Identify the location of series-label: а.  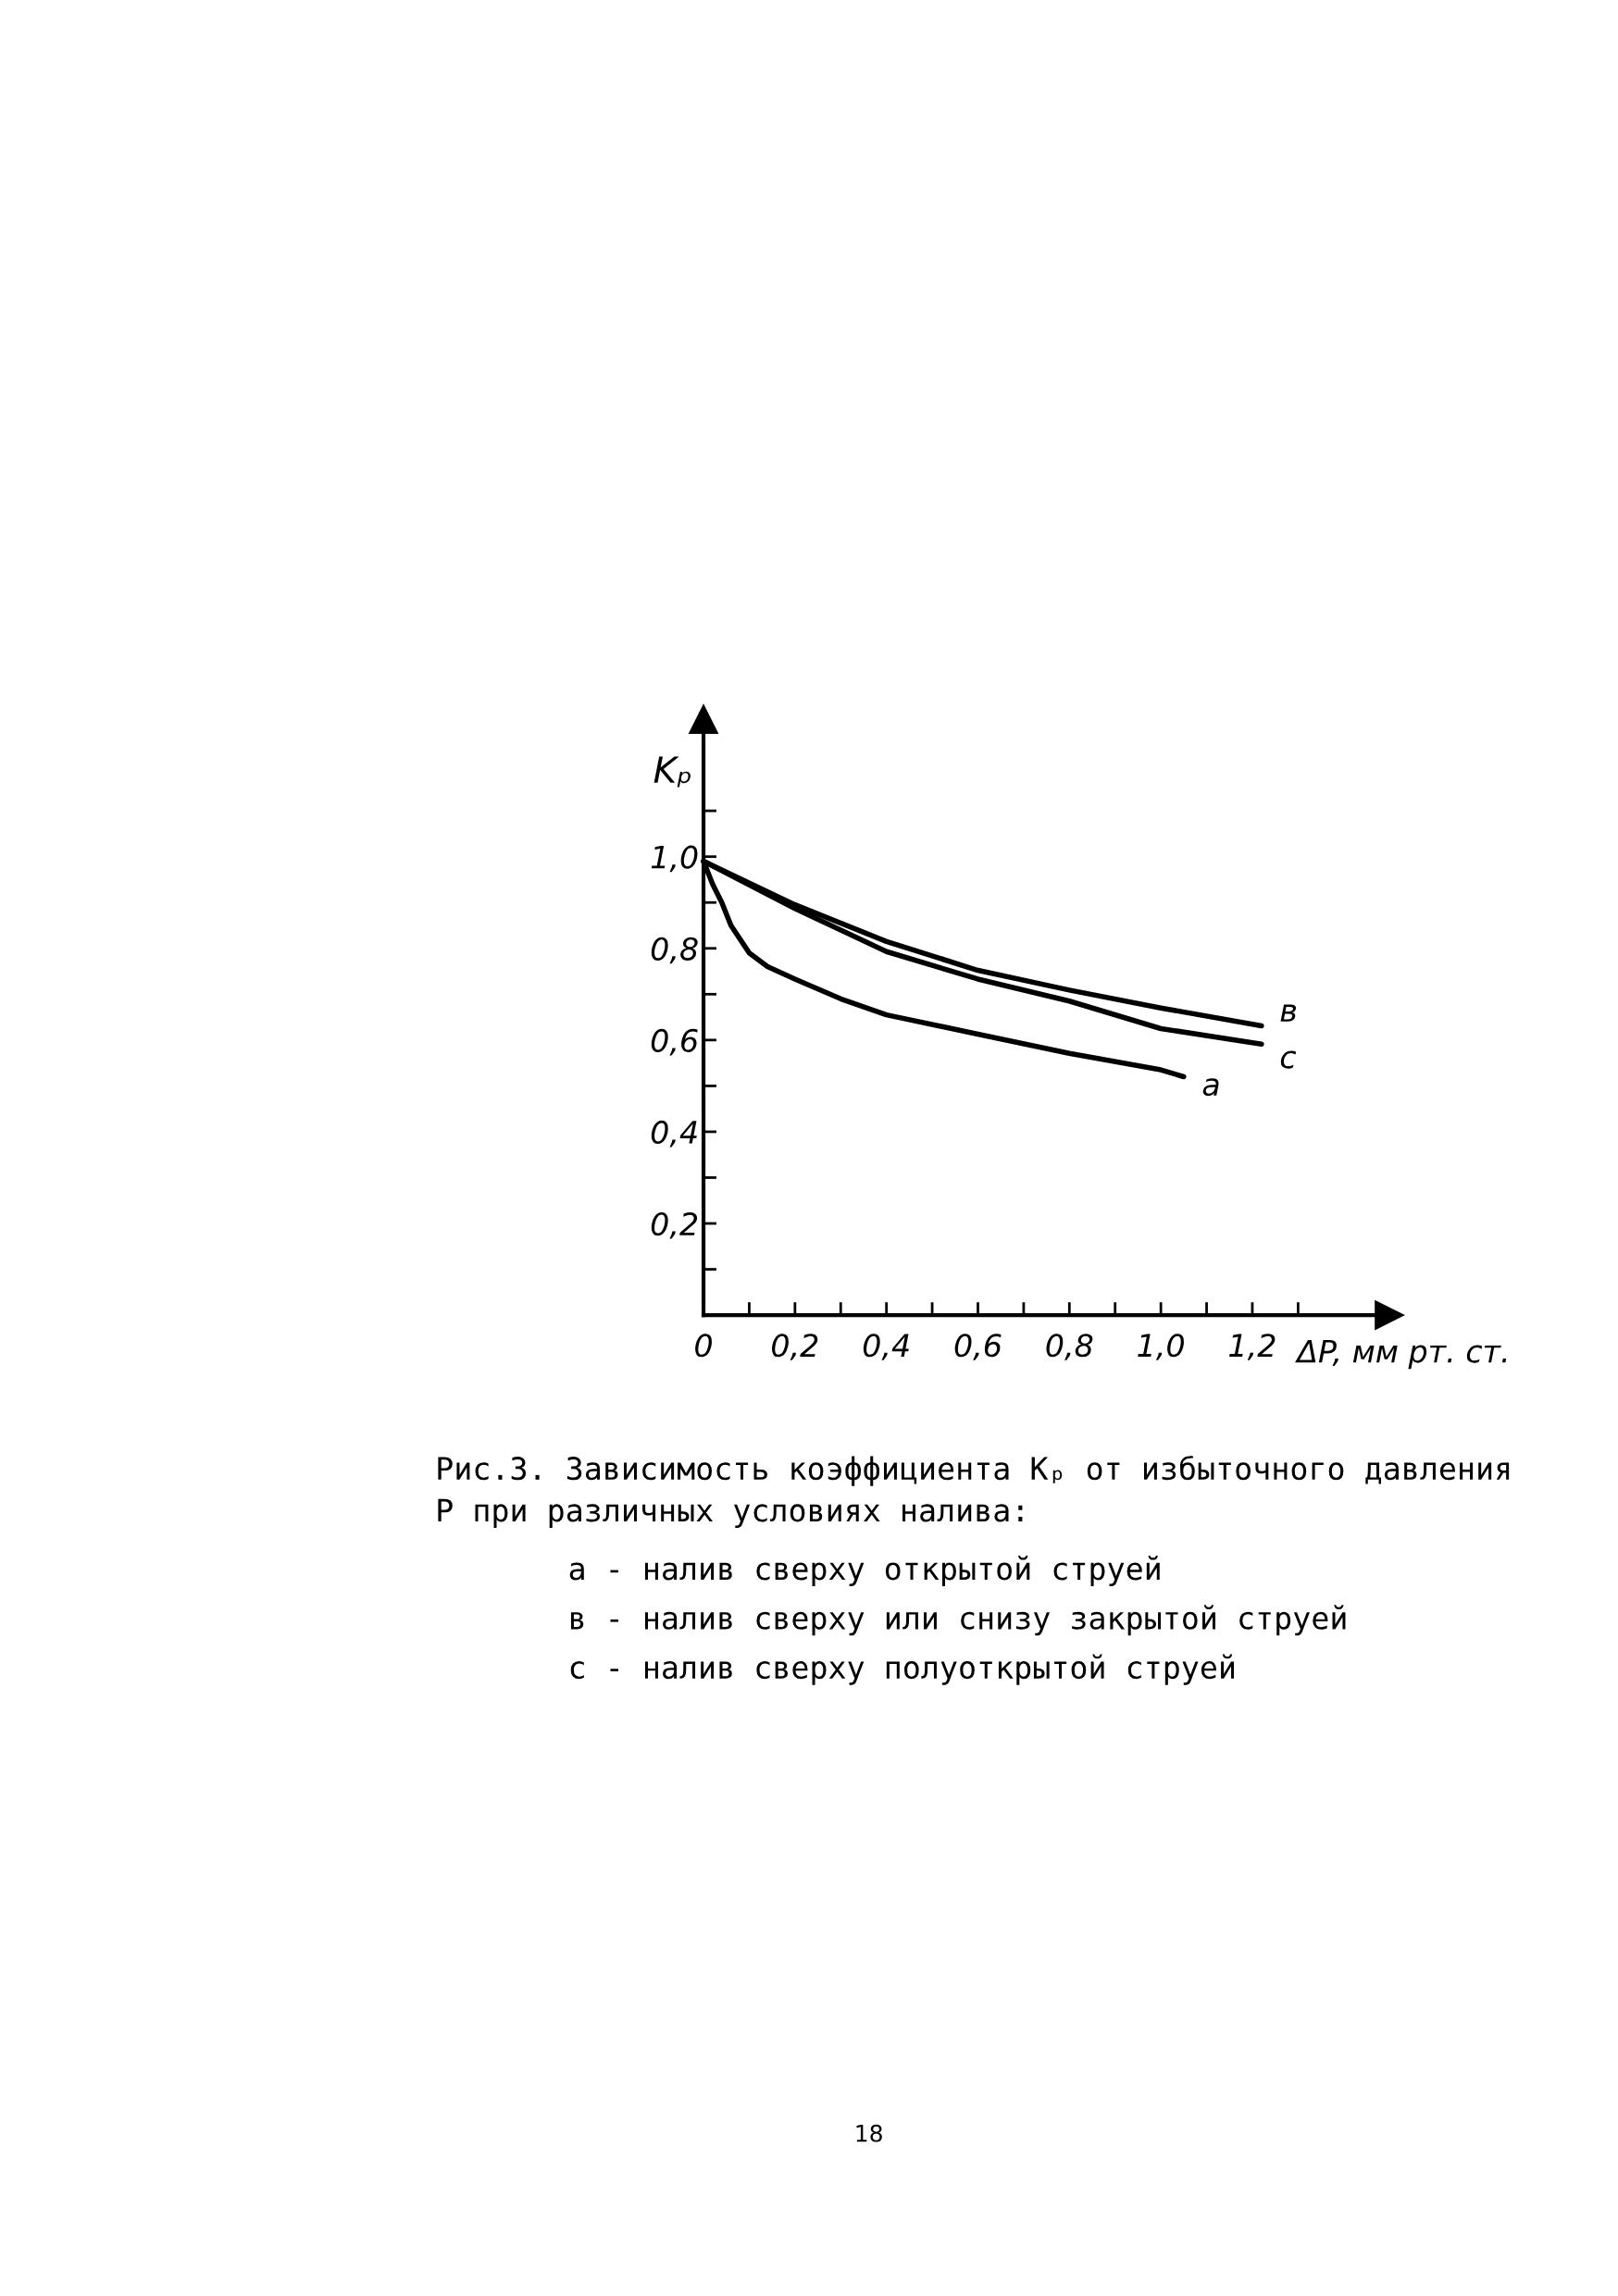
(1210, 1087).